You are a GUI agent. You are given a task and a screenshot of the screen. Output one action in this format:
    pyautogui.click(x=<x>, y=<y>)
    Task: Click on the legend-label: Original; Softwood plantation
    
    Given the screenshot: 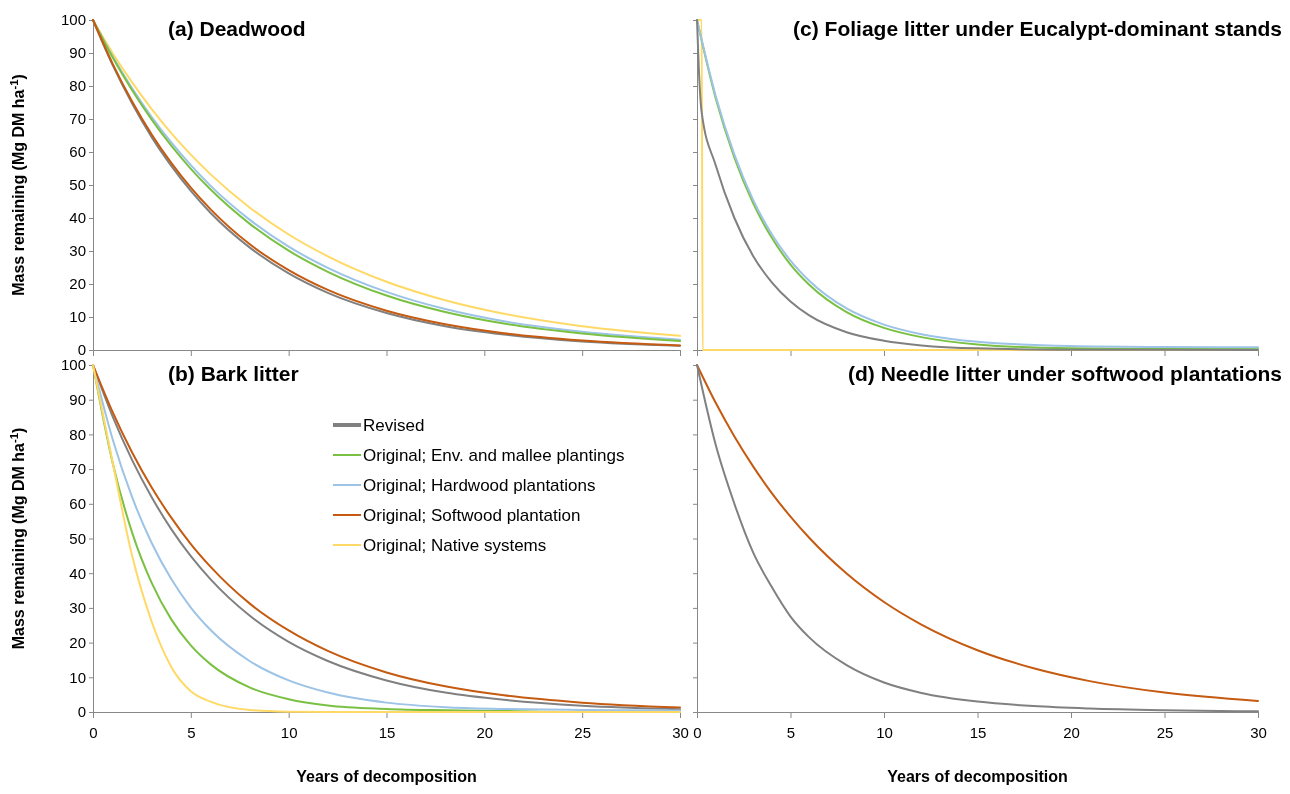 What is the action you would take?
    pyautogui.click(x=472, y=515)
    